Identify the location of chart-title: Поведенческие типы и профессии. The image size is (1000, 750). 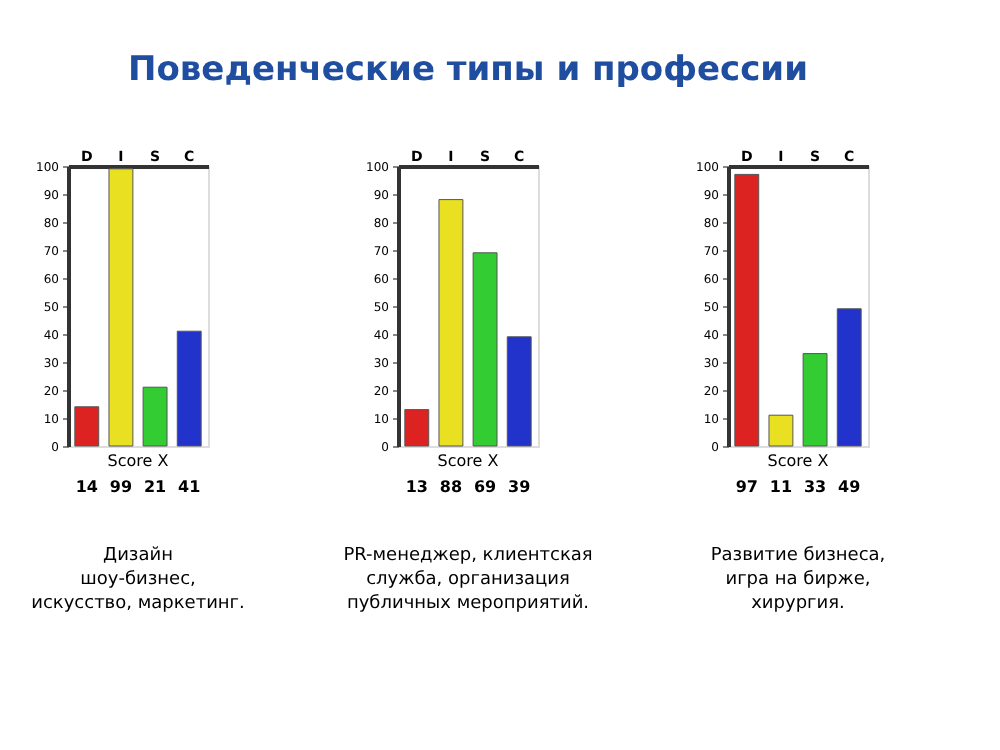
(468, 70).